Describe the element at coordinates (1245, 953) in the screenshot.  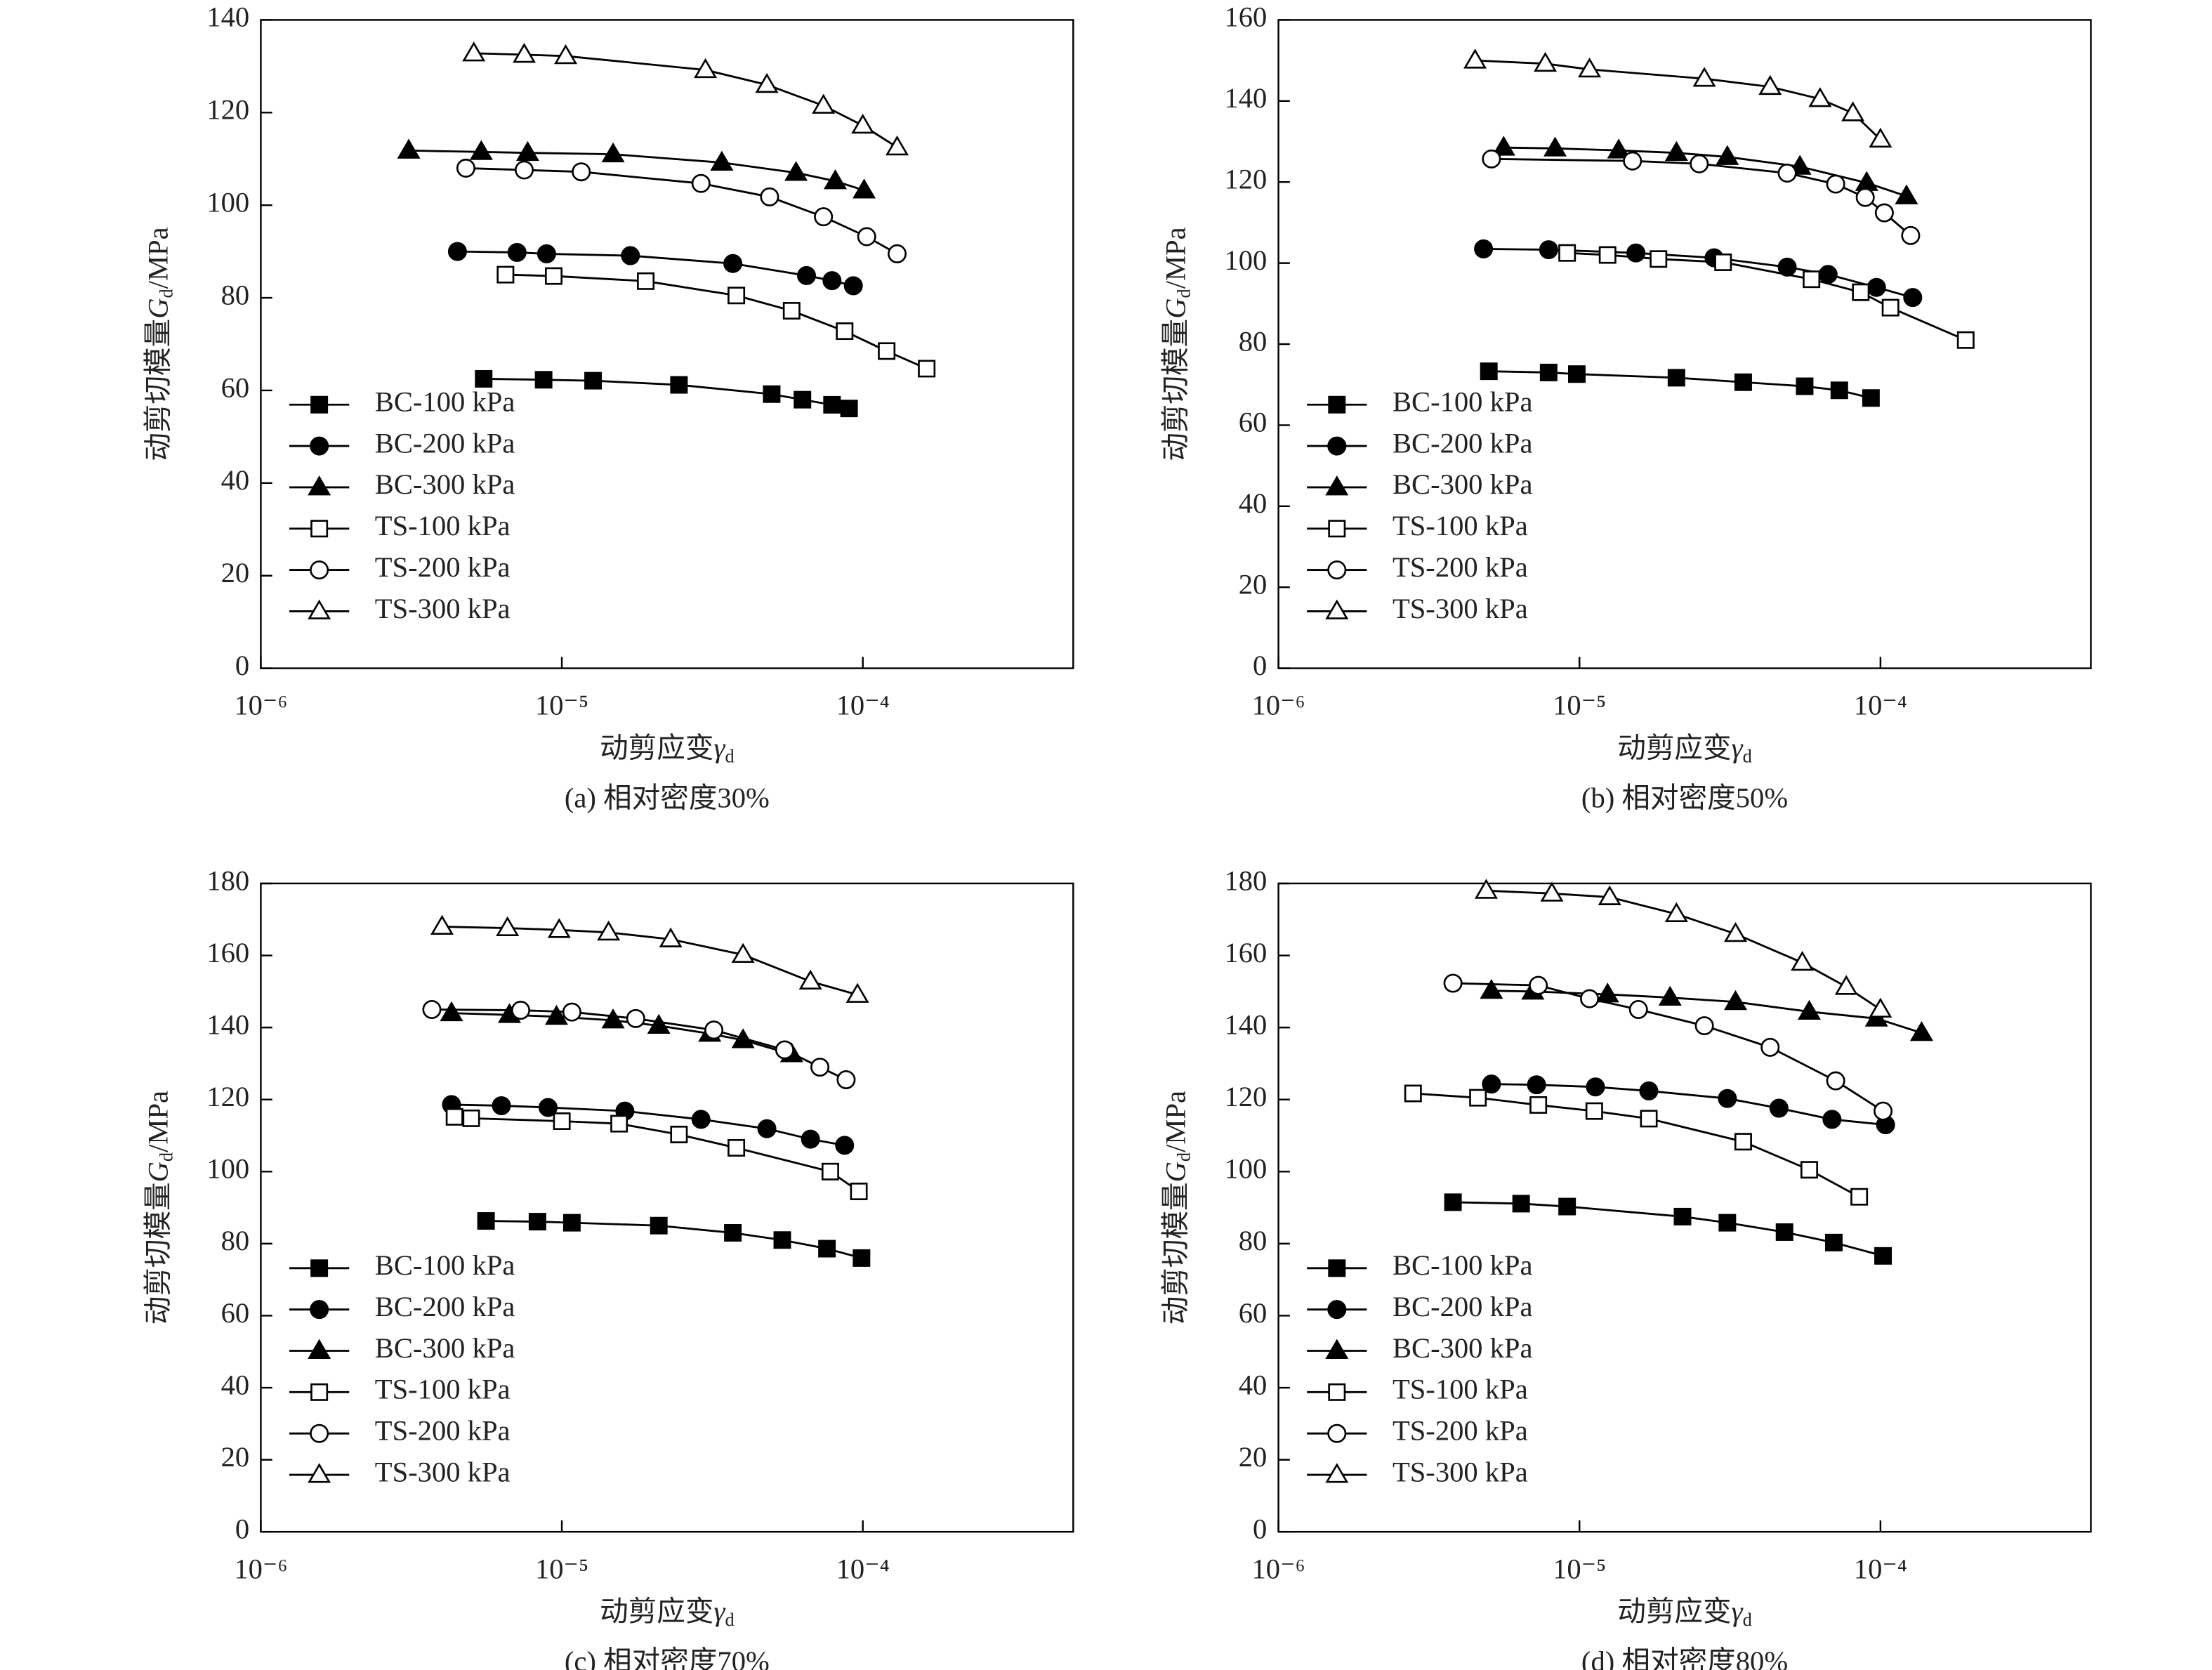
I see `y-tick-label: 160` at that location.